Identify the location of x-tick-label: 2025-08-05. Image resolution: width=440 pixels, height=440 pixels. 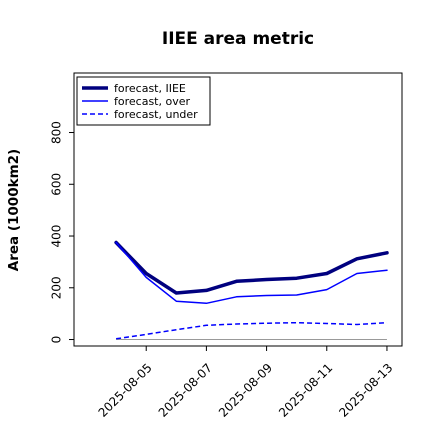
(125, 390).